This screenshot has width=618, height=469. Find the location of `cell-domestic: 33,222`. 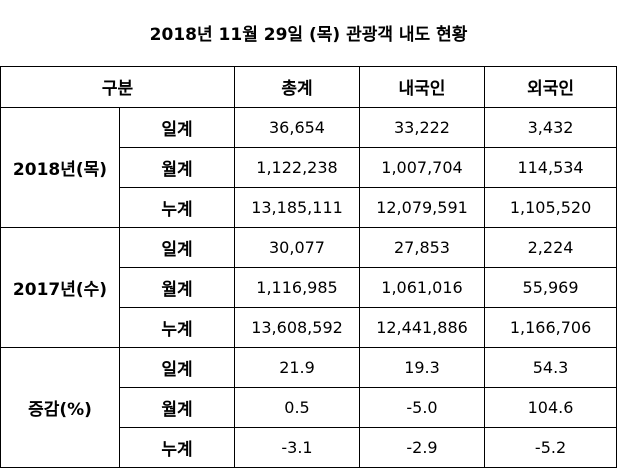

cell-domestic: 33,222 is located at coordinates (422, 127).